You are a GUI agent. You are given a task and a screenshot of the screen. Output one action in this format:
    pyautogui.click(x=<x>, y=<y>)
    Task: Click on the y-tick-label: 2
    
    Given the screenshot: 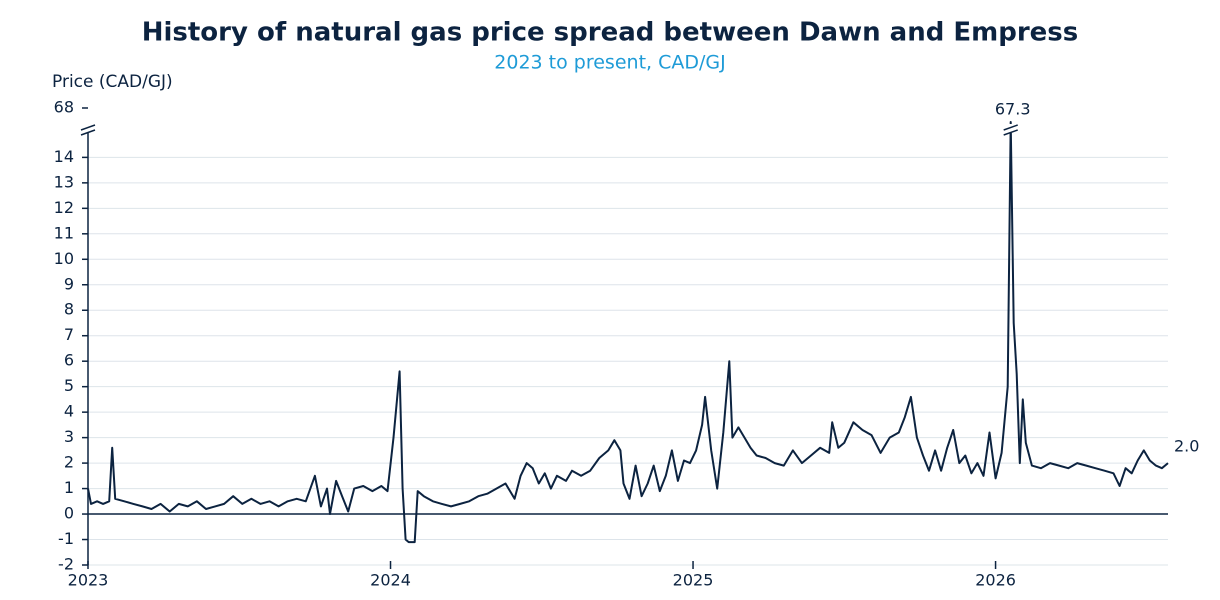 What is the action you would take?
    pyautogui.click(x=69, y=462)
    